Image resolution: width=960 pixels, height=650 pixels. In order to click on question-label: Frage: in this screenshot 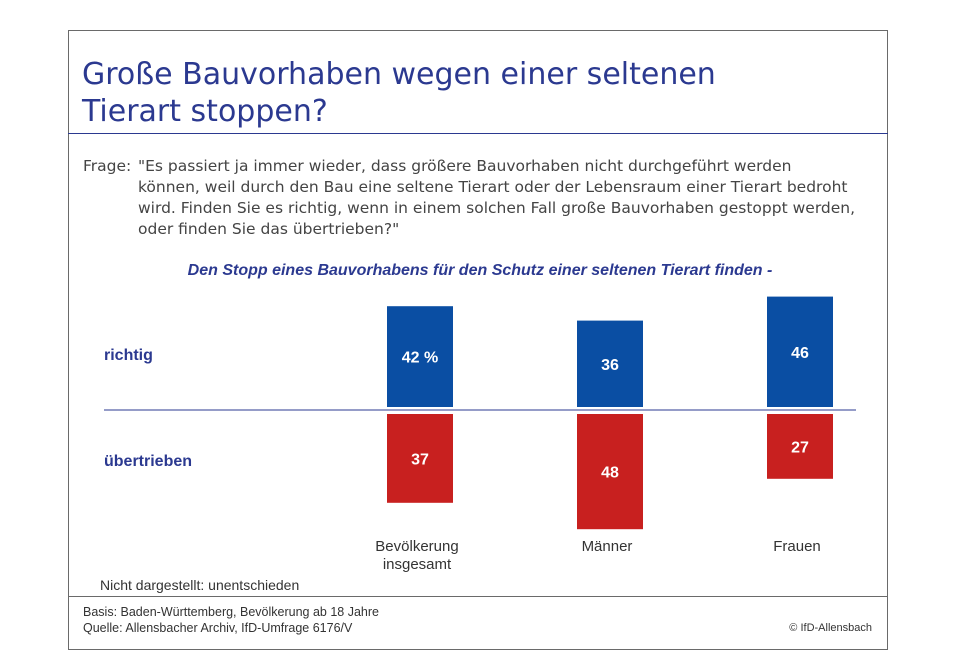, I will do `click(107, 166)`.